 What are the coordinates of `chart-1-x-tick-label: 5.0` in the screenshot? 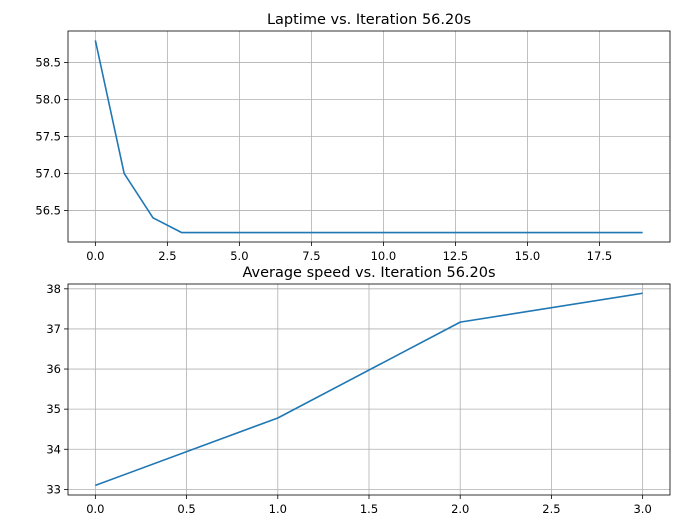 It's located at (239, 256).